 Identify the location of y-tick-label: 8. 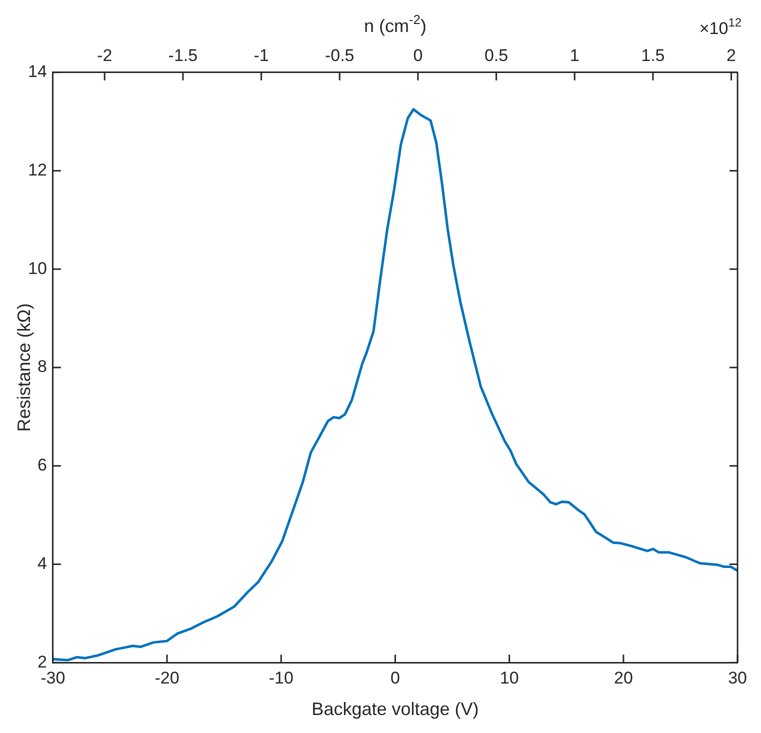
(42, 366).